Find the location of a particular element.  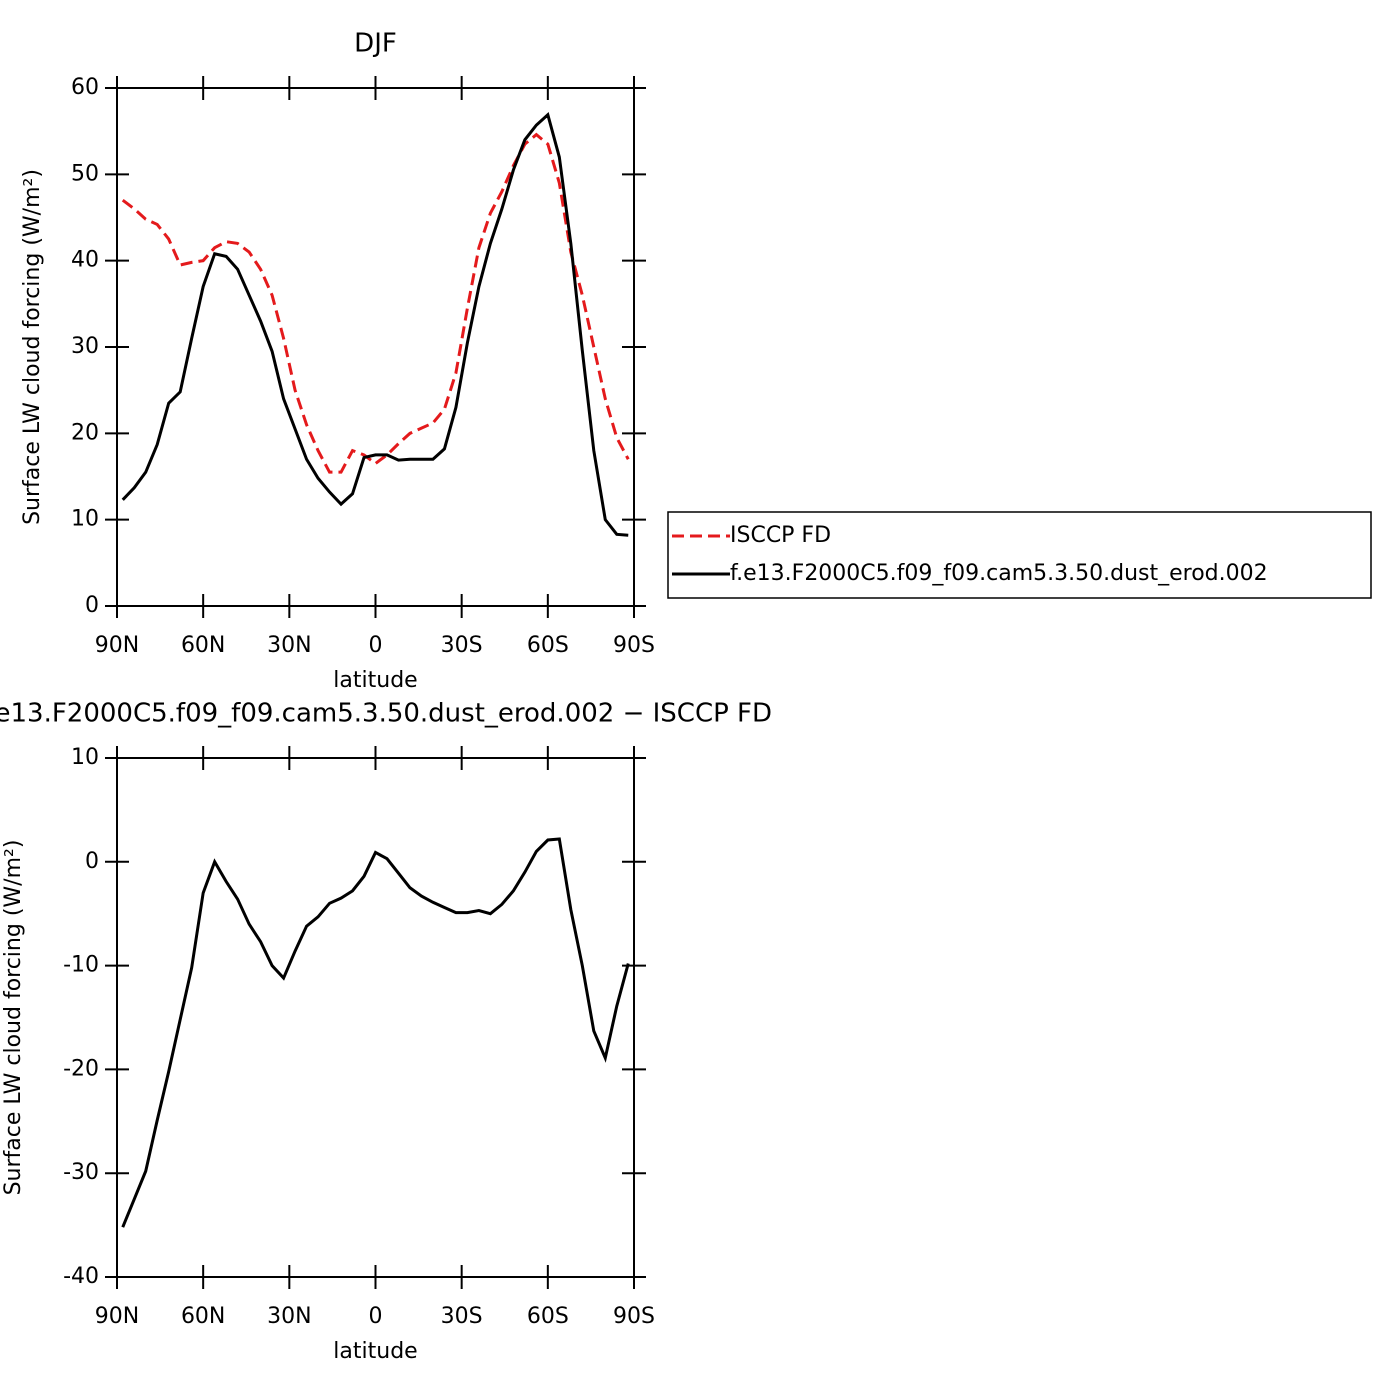

chart-title: DJF is located at coordinates (375, 44).